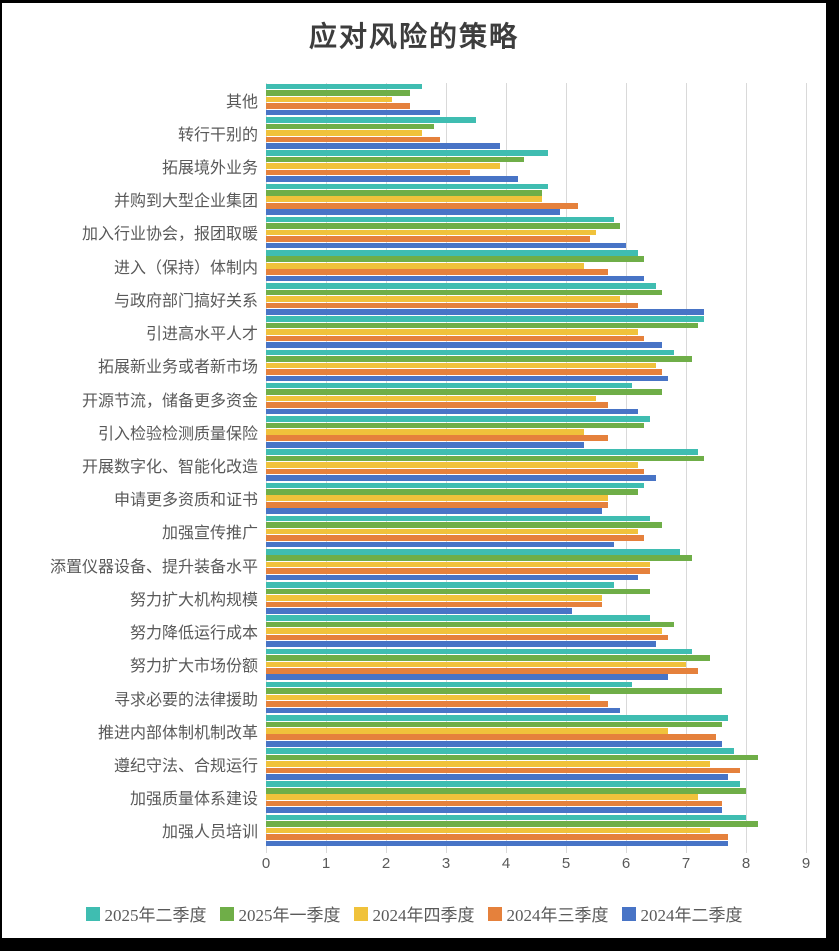  Describe the element at coordinates (185, 700) in the screenshot. I see `category-label: 寻求必要的法律援助` at that location.